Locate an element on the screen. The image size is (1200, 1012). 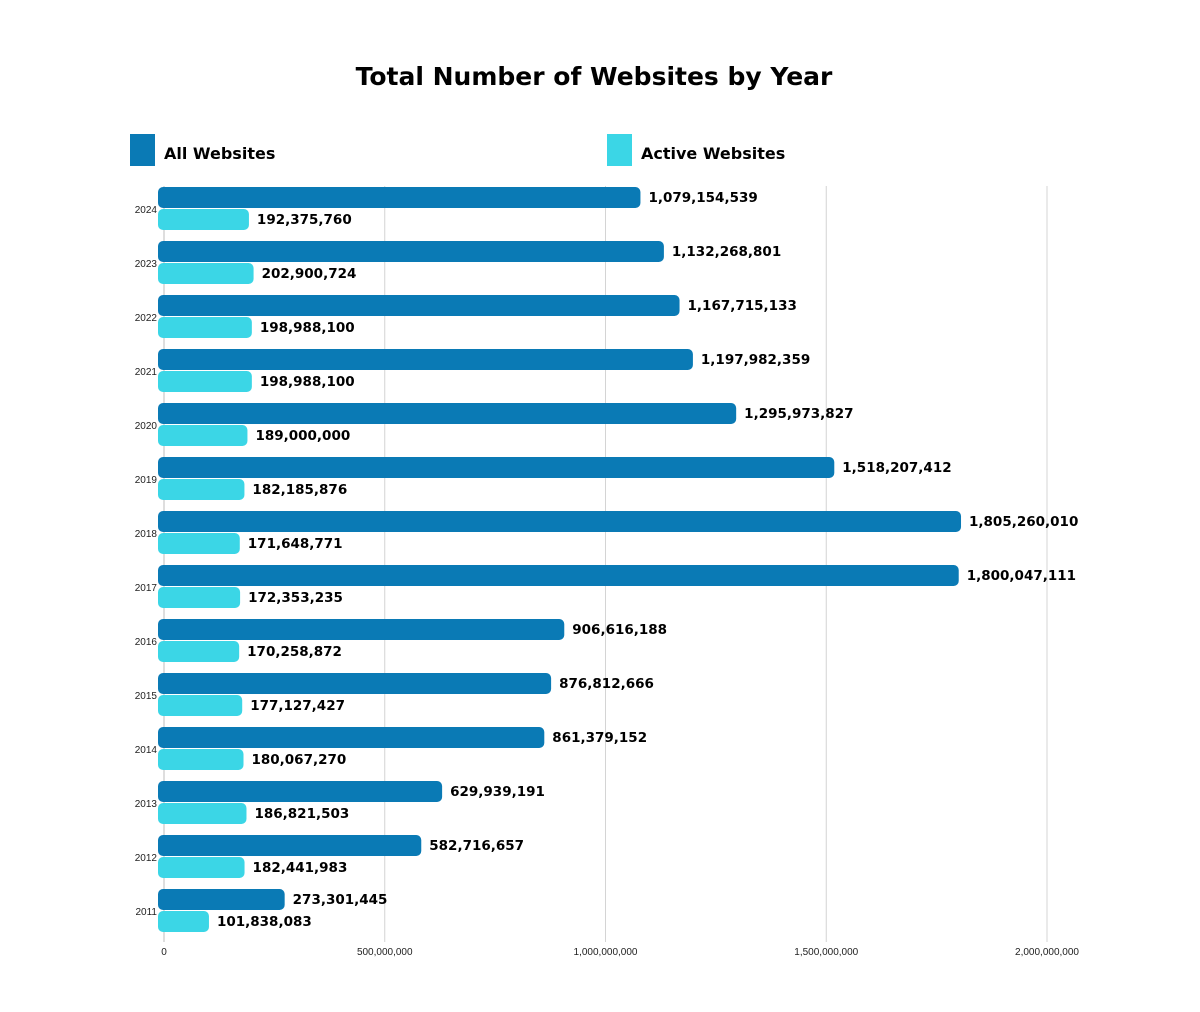
y-category-label: 2019 is located at coordinates (146, 480).